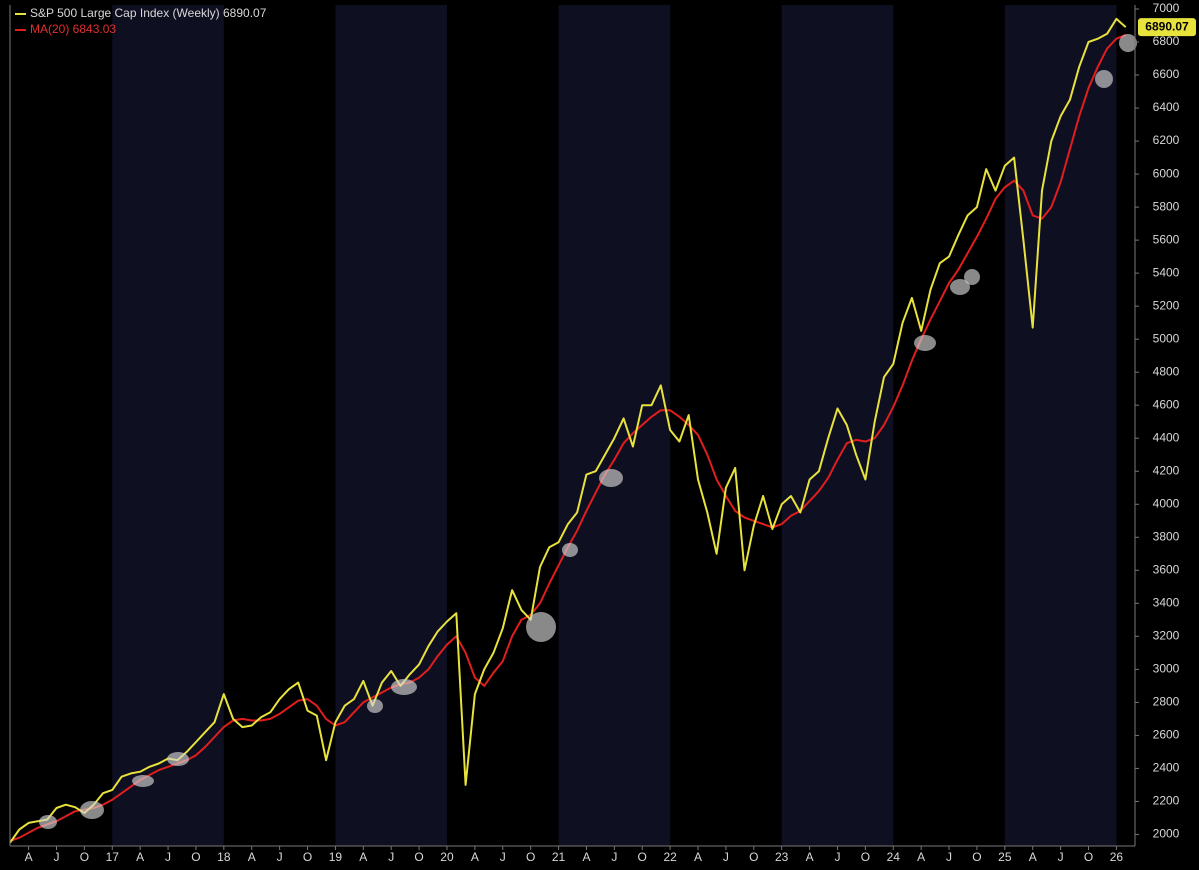 This screenshot has width=1199, height=870. I want to click on y-tick-label: 5800, so click(1166, 206).